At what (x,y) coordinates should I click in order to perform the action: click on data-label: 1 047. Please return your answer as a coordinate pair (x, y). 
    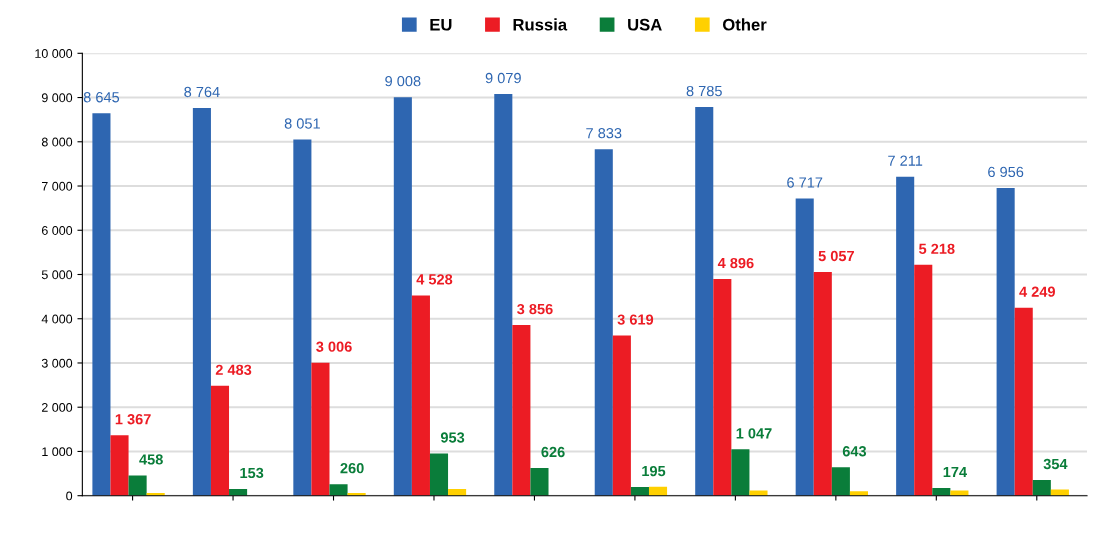
    Looking at the image, I should click on (754, 433).